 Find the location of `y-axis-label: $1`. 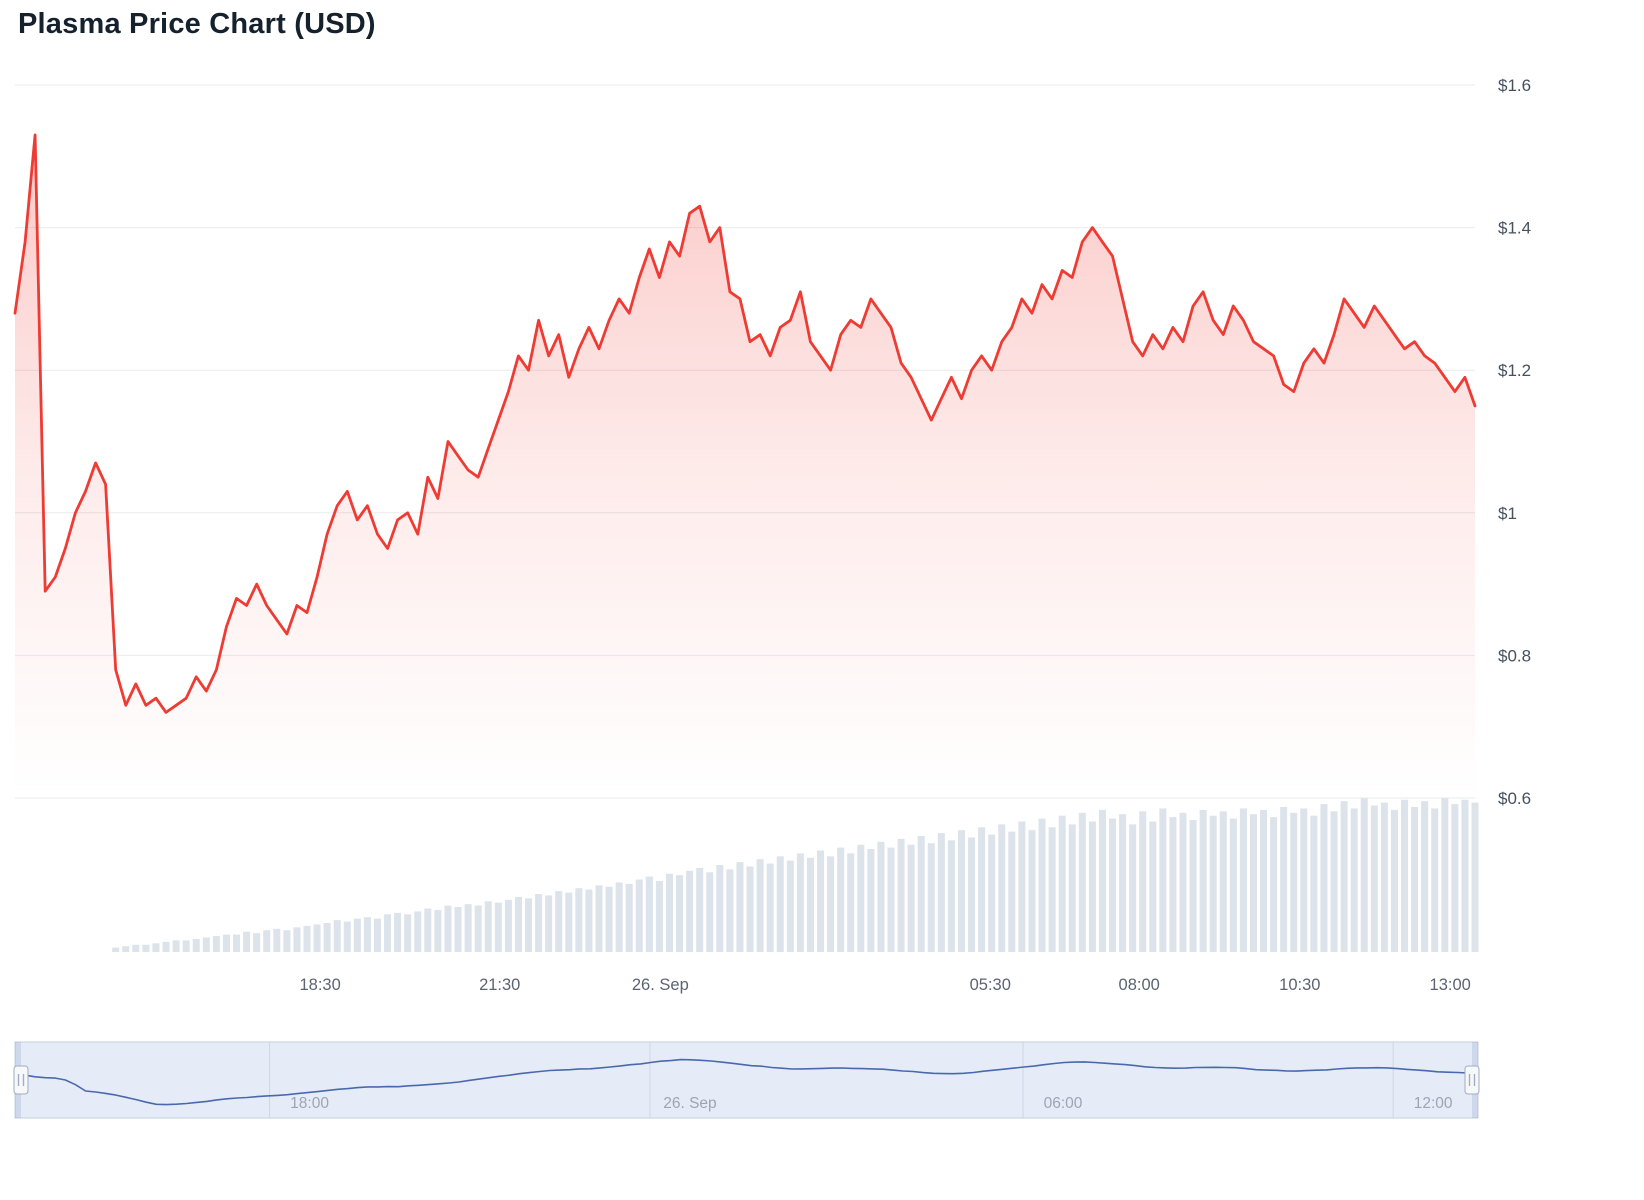

y-axis-label: $1 is located at coordinates (1507, 513).